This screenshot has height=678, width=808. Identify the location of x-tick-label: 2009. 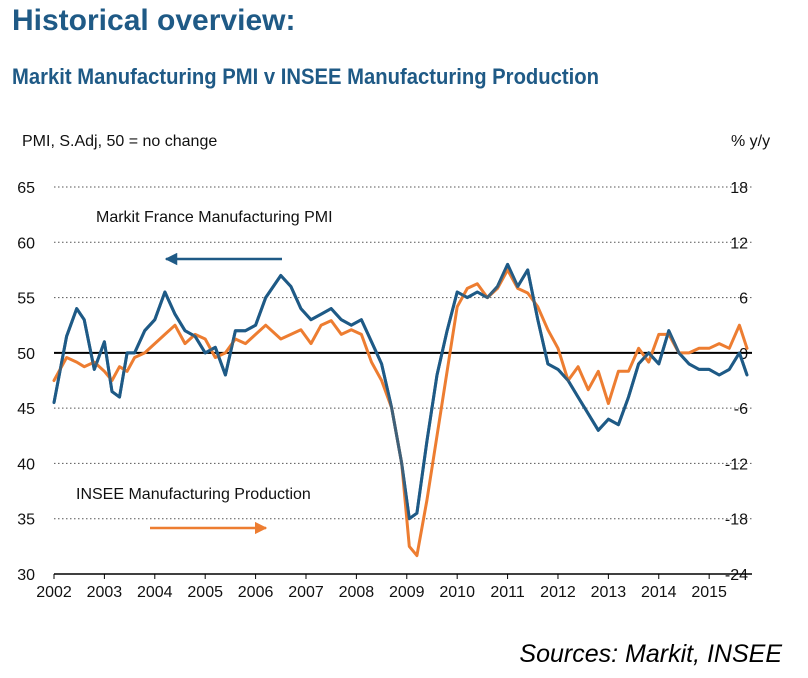
(407, 592).